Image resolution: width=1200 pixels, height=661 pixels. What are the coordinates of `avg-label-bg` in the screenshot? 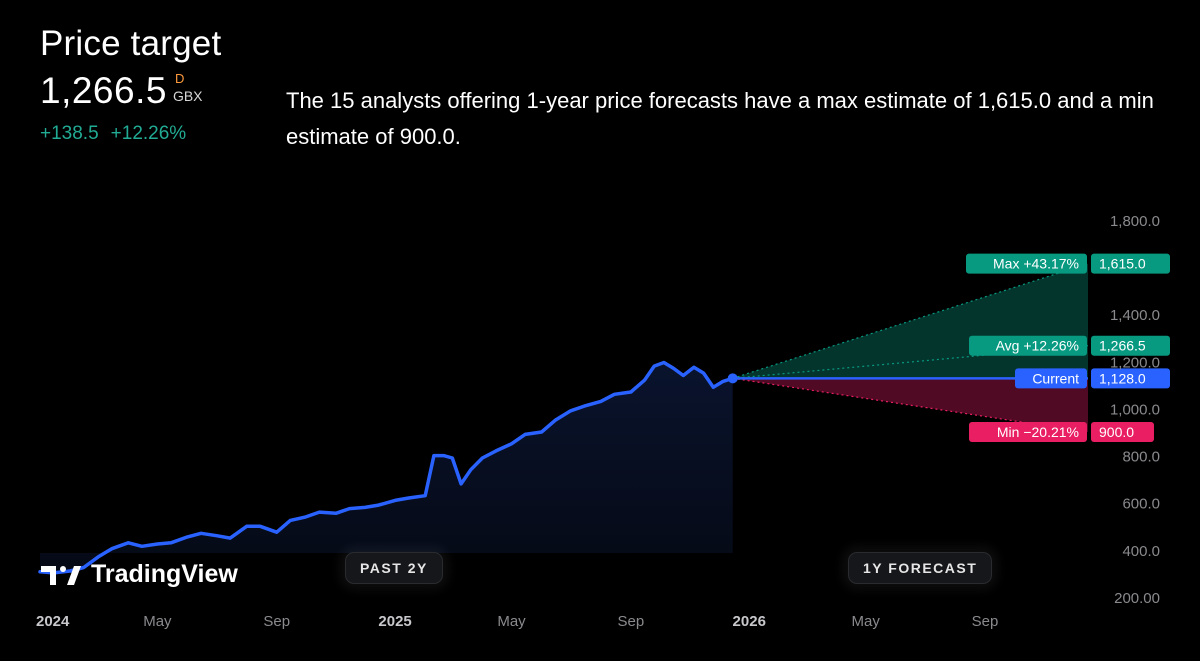 It's located at (1028, 345).